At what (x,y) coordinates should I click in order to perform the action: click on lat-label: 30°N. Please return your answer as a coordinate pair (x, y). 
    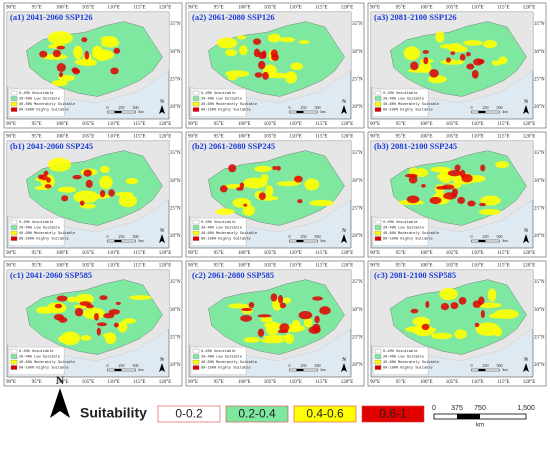
    Looking at the image, I should click on (175, 52).